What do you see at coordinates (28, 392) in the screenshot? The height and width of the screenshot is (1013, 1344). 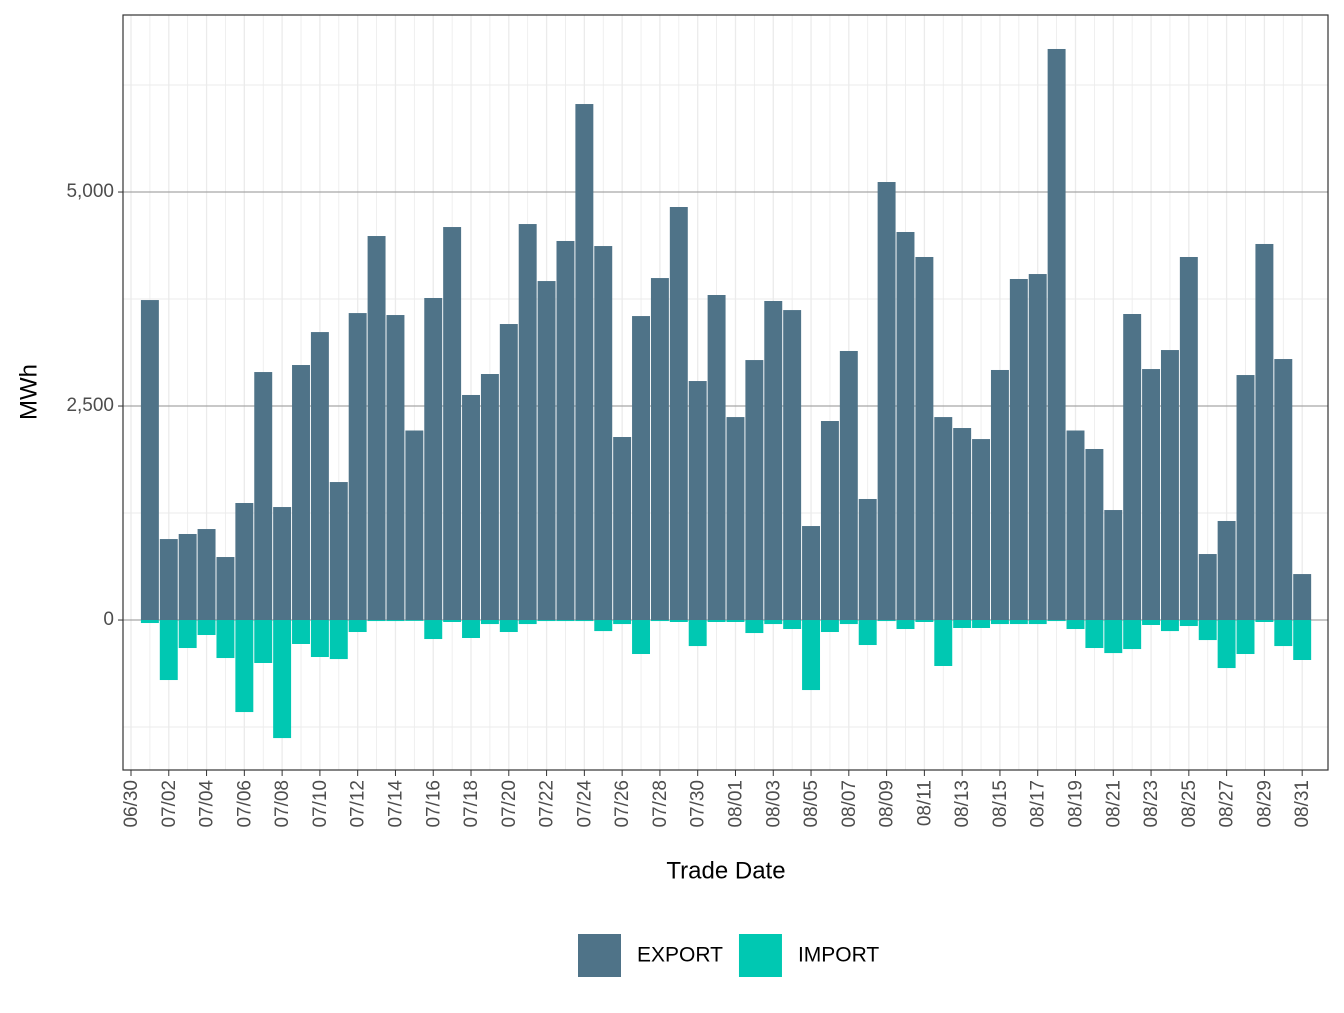 I see `y-axis-label: MWh` at bounding box center [28, 392].